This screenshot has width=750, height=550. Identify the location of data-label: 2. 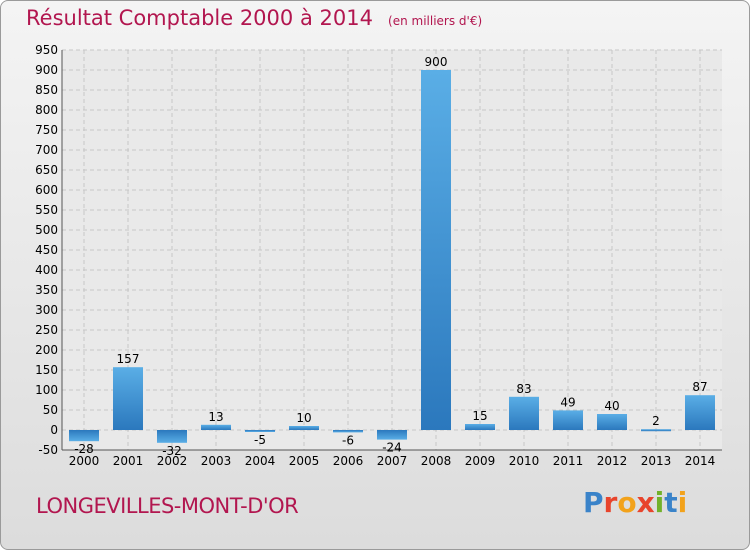
(656, 421).